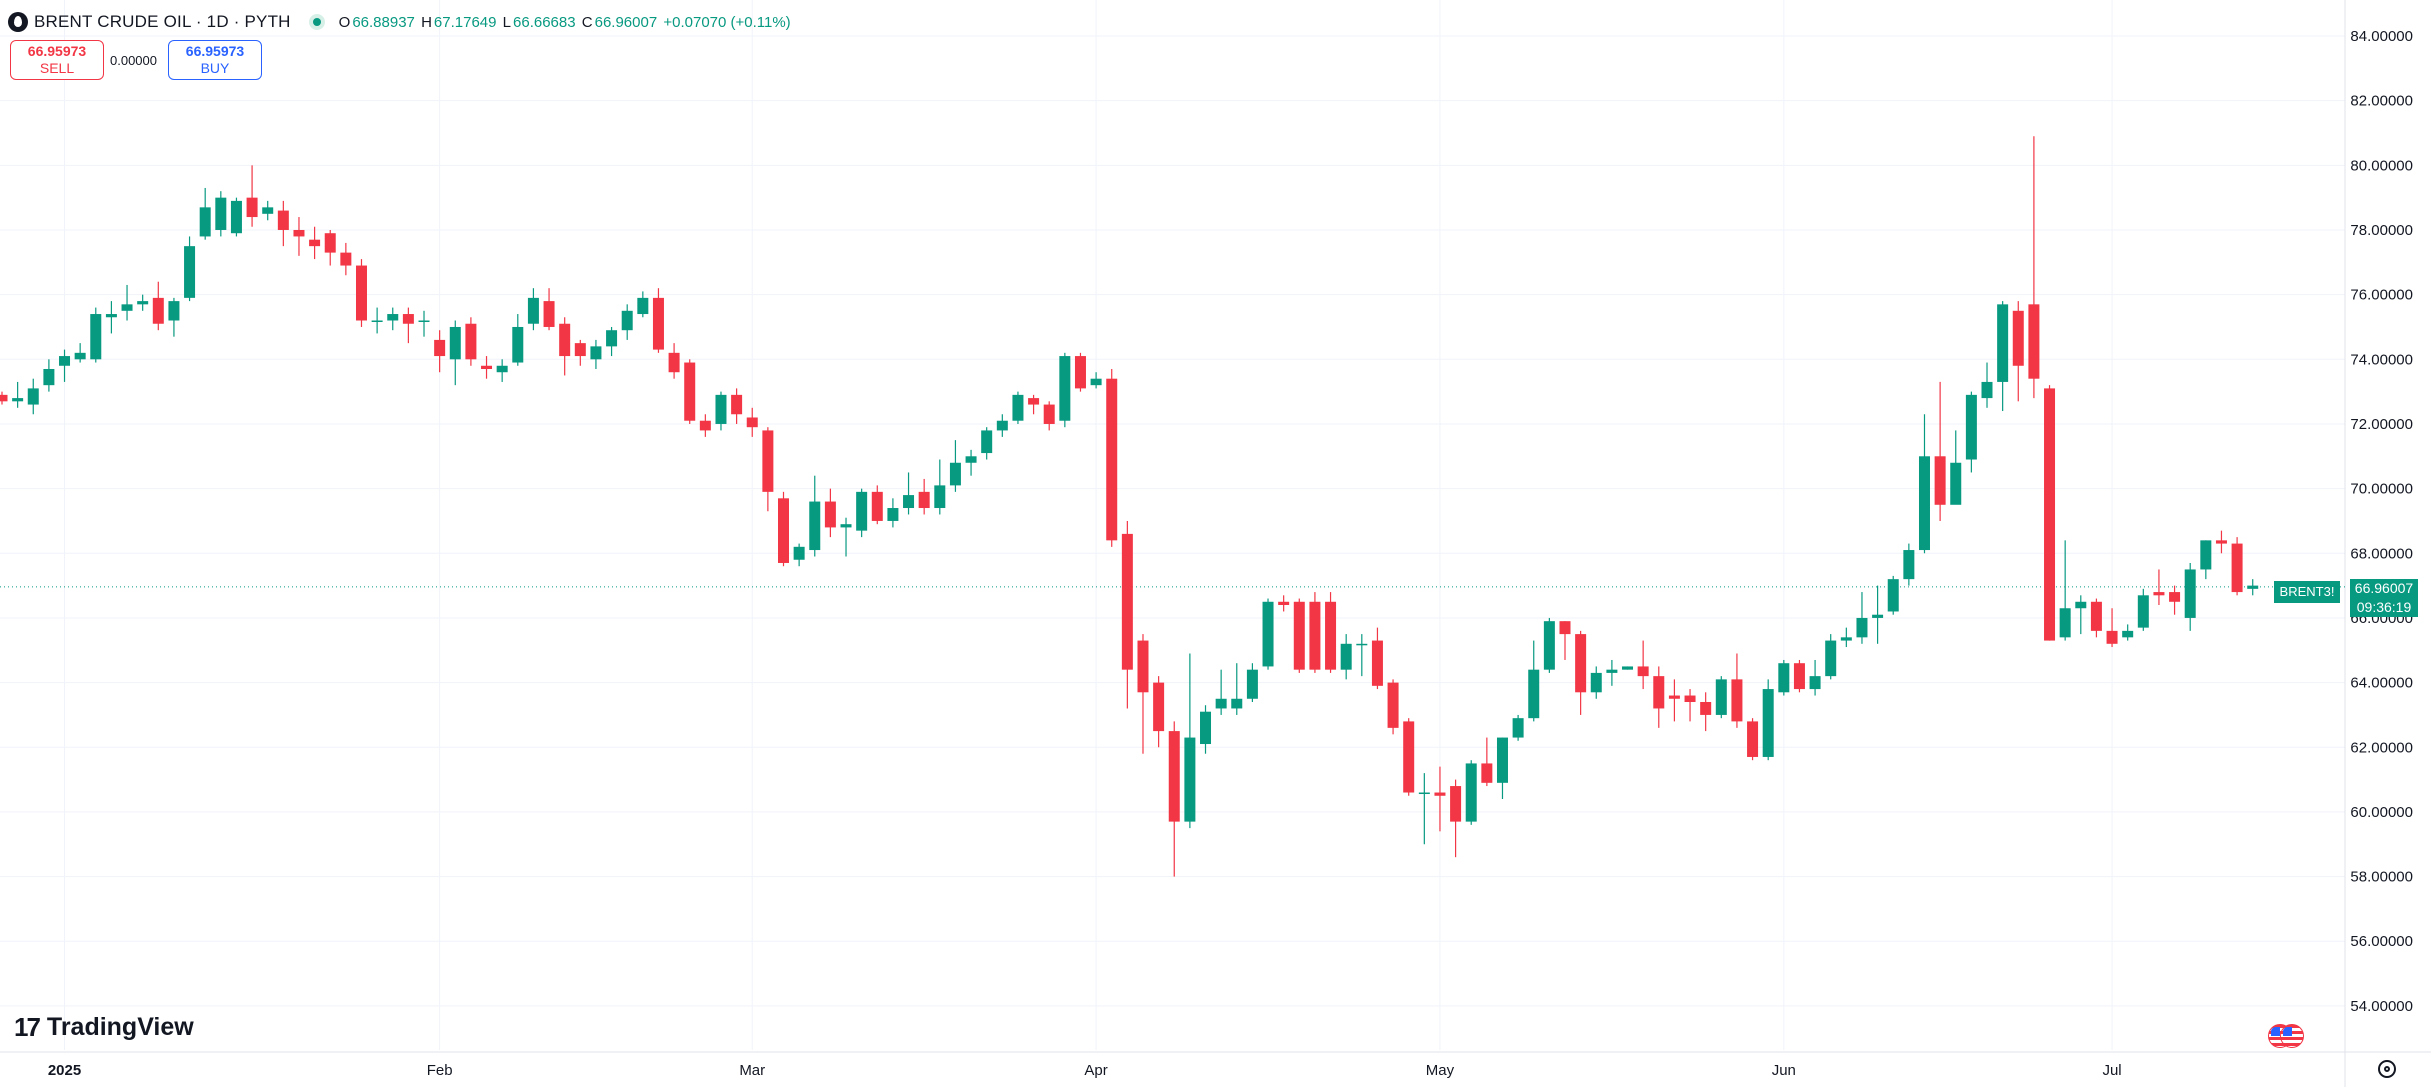 This screenshot has width=2431, height=1087. What do you see at coordinates (727, 22) in the screenshot?
I see `change-value: +0.07070 (+0.11%)` at bounding box center [727, 22].